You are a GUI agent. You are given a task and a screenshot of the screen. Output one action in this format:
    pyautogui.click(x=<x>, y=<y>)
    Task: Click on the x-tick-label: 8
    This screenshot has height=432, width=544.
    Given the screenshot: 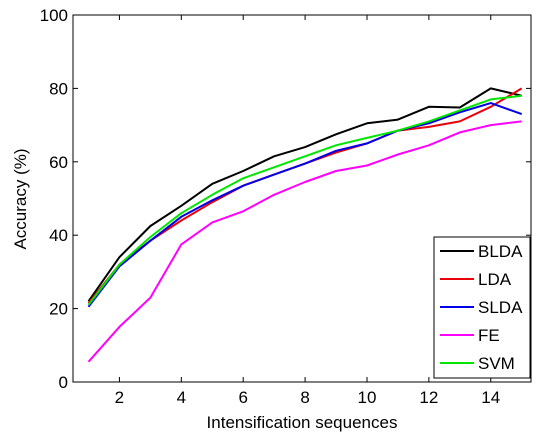 What is the action you would take?
    pyautogui.click(x=304, y=397)
    